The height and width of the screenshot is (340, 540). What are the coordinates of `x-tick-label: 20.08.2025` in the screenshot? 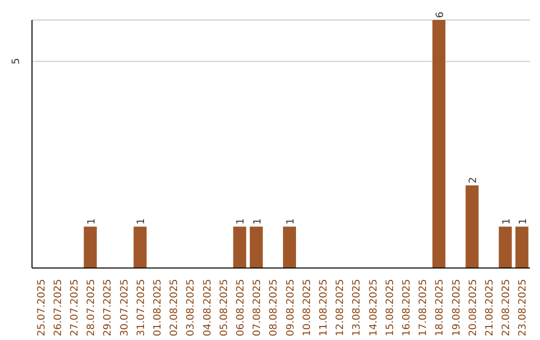 It's located at (473, 307).